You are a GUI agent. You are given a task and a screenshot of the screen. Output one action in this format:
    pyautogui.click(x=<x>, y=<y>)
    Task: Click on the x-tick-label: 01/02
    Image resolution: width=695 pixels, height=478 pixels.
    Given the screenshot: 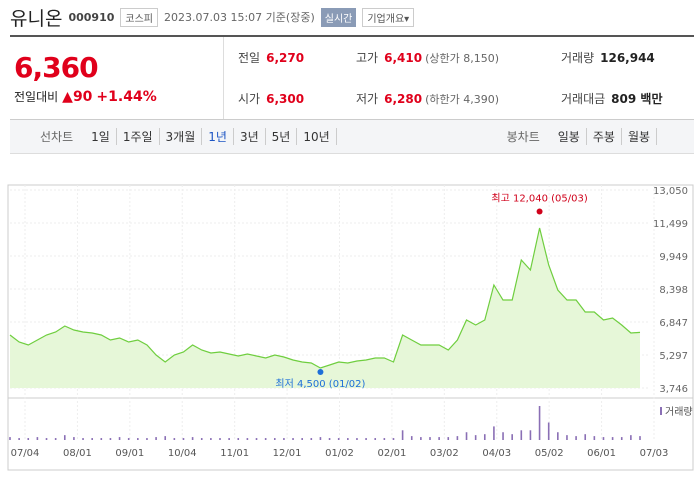 What is the action you would take?
    pyautogui.click(x=339, y=453)
    